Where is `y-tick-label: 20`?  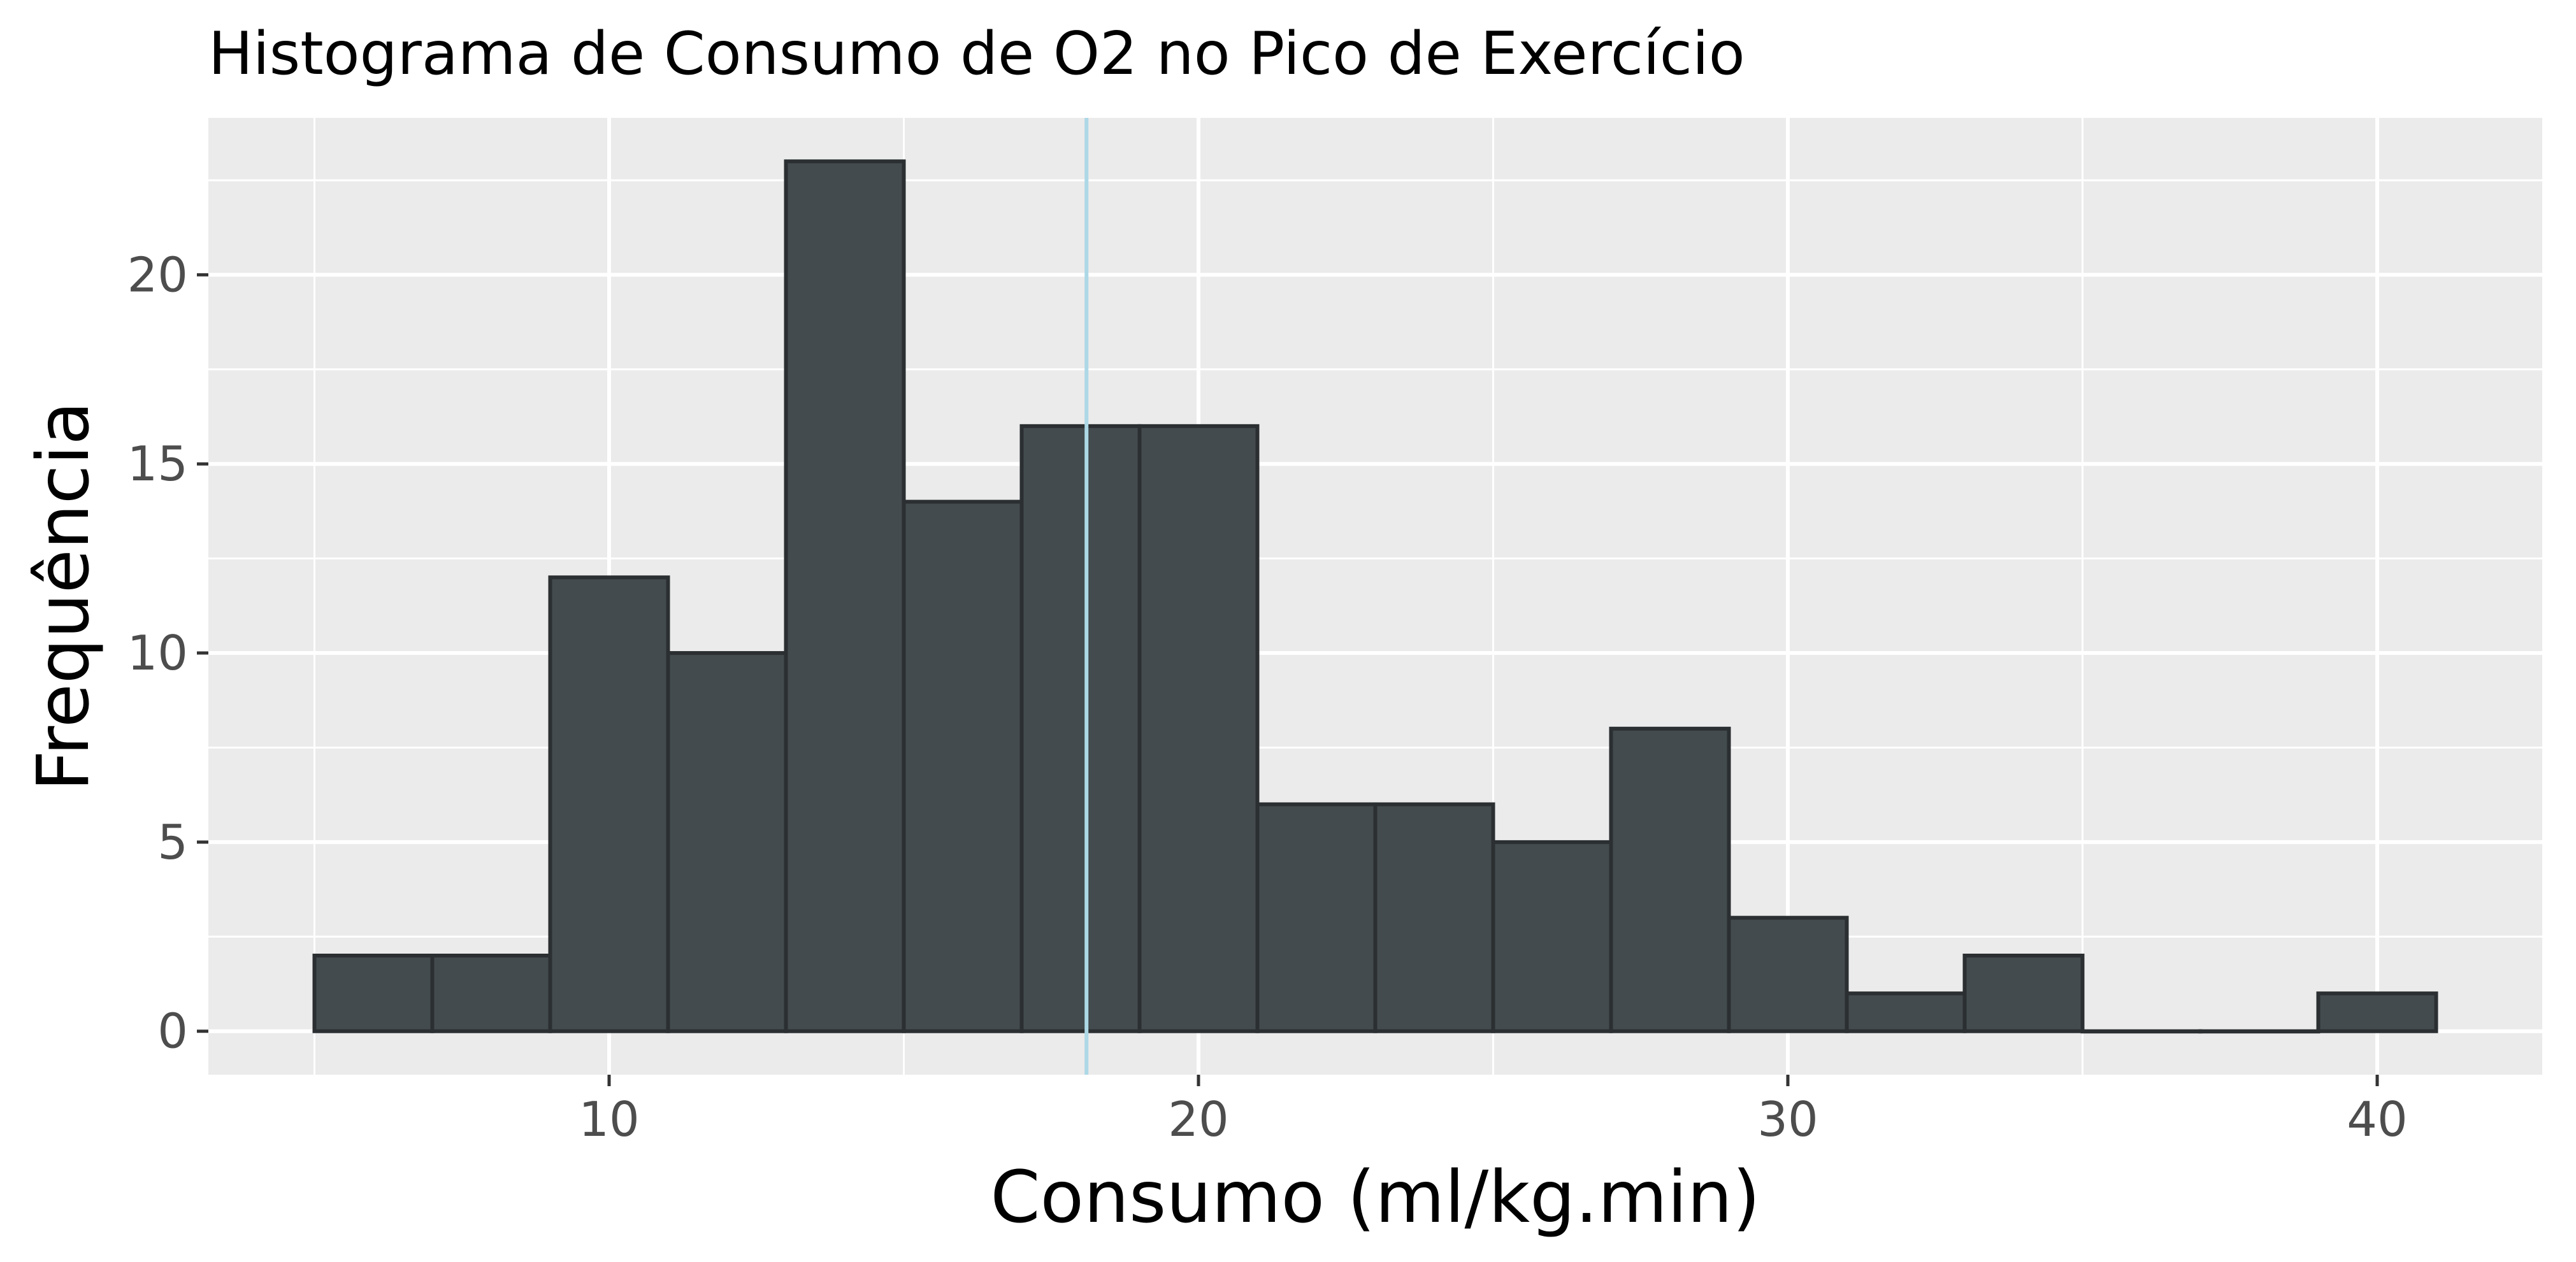 y-tick-label: 20 is located at coordinates (157, 275).